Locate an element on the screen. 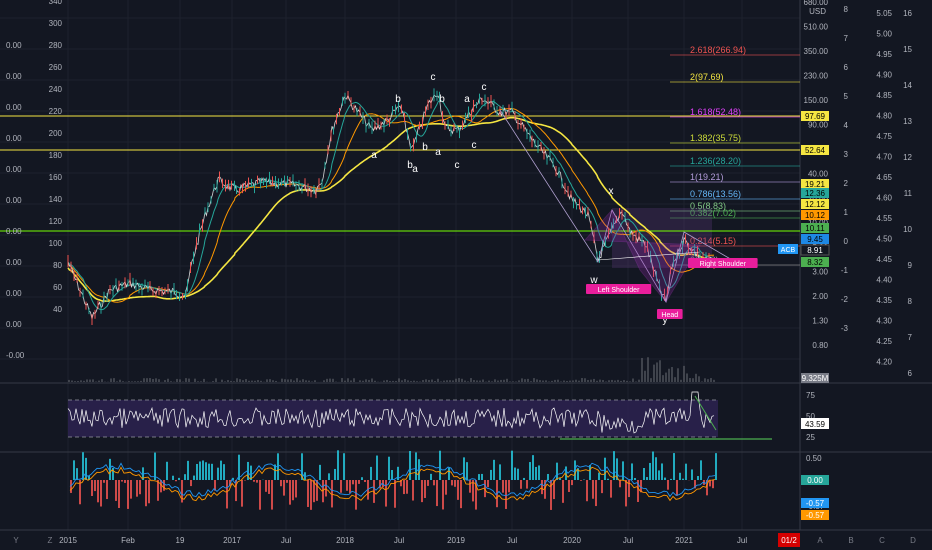 The image size is (932, 550). price-tick: 3.00 is located at coordinates (820, 272).